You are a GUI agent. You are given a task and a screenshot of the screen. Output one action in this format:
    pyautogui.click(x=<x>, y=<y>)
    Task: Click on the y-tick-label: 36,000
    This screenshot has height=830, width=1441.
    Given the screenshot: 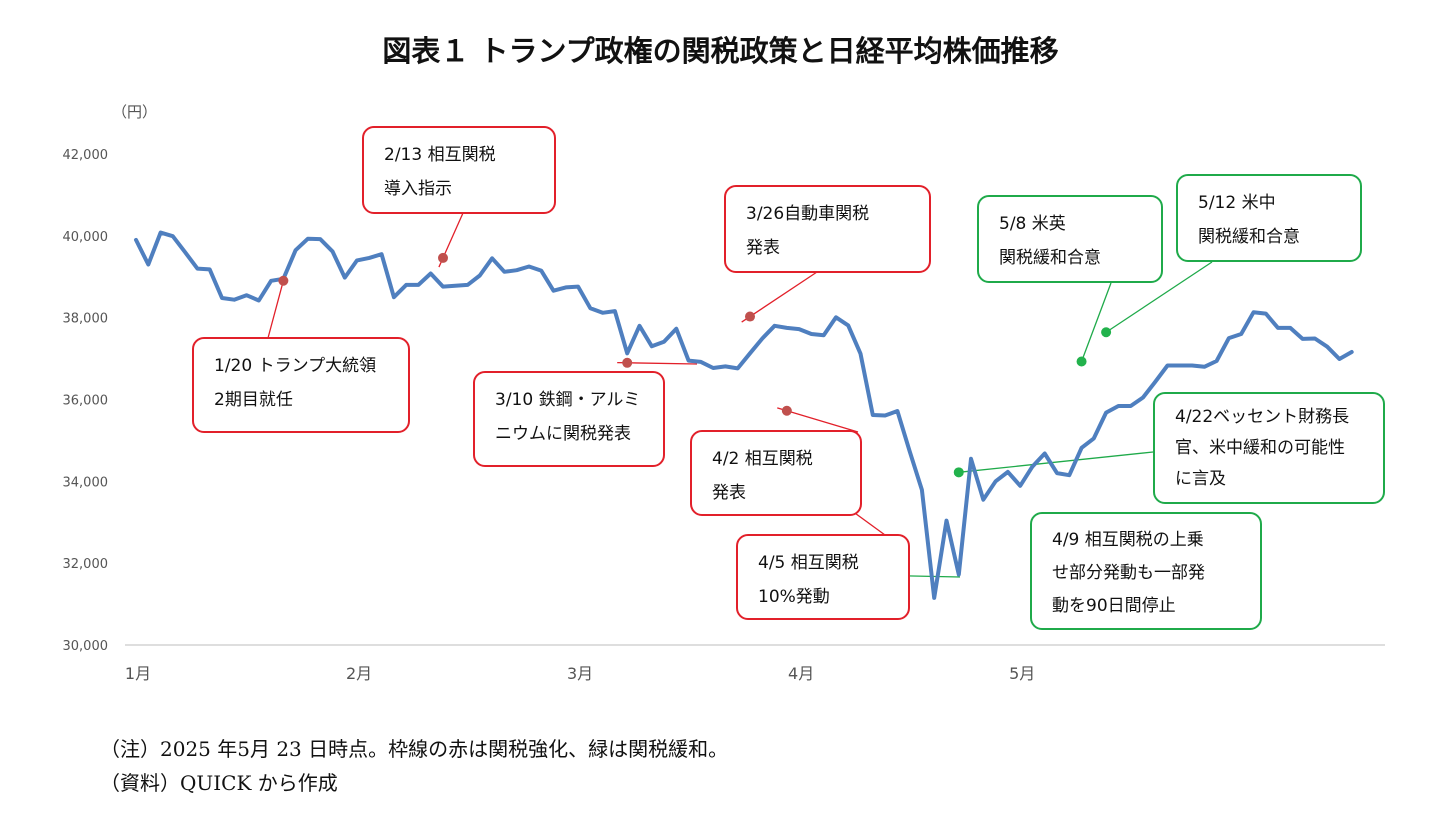 What is the action you would take?
    pyautogui.click(x=86, y=401)
    